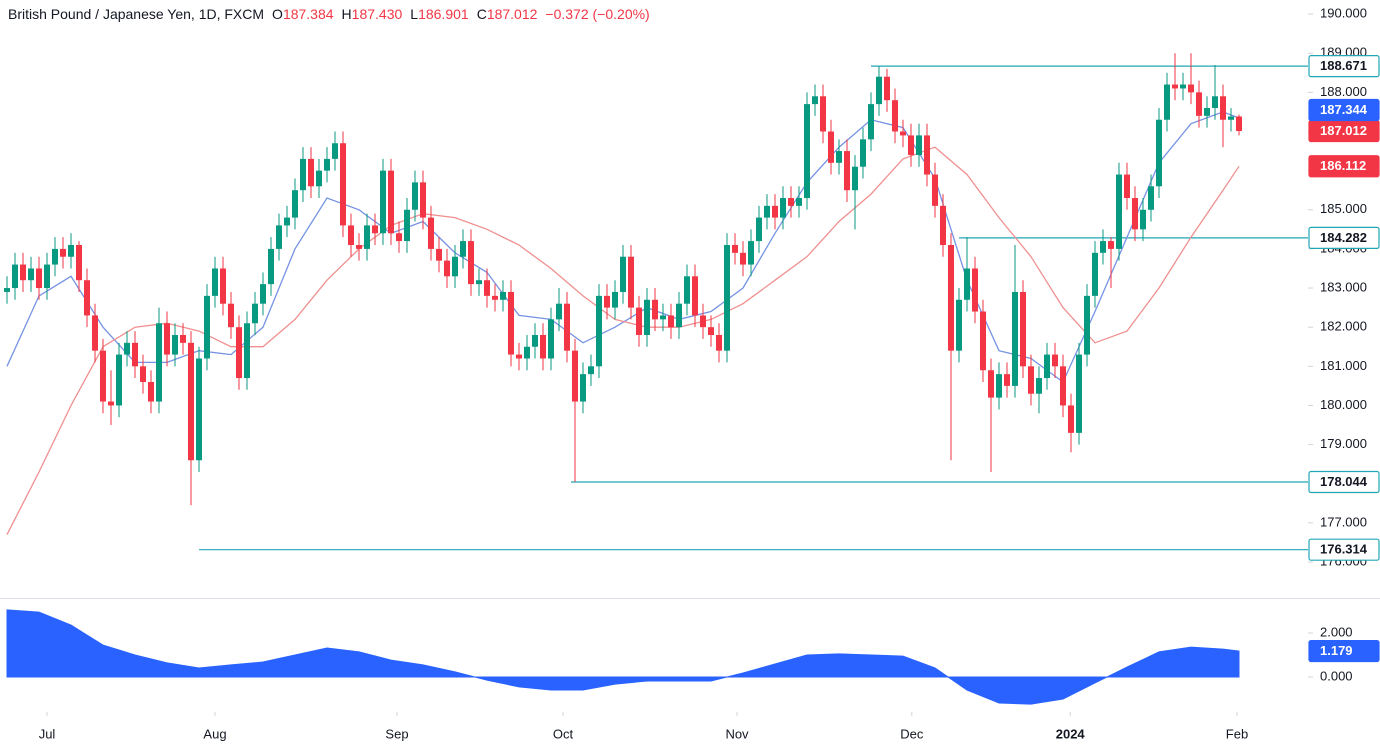 The width and height of the screenshot is (1380, 745). I want to click on x-tick-label: 2024, so click(1071, 733).